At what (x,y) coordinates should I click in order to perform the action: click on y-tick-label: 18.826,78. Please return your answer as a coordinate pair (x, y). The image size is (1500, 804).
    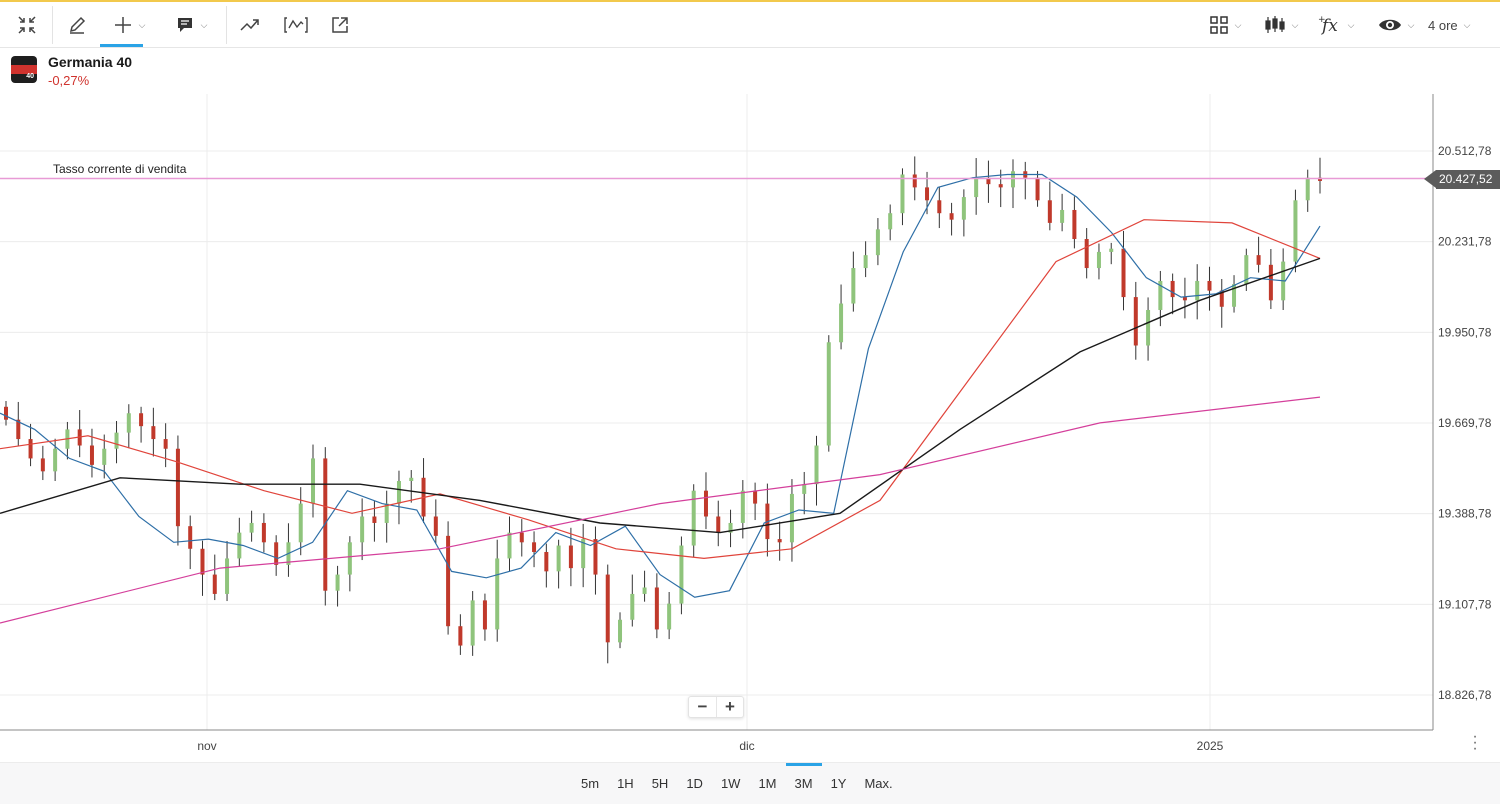
    Looking at the image, I should click on (1465, 695).